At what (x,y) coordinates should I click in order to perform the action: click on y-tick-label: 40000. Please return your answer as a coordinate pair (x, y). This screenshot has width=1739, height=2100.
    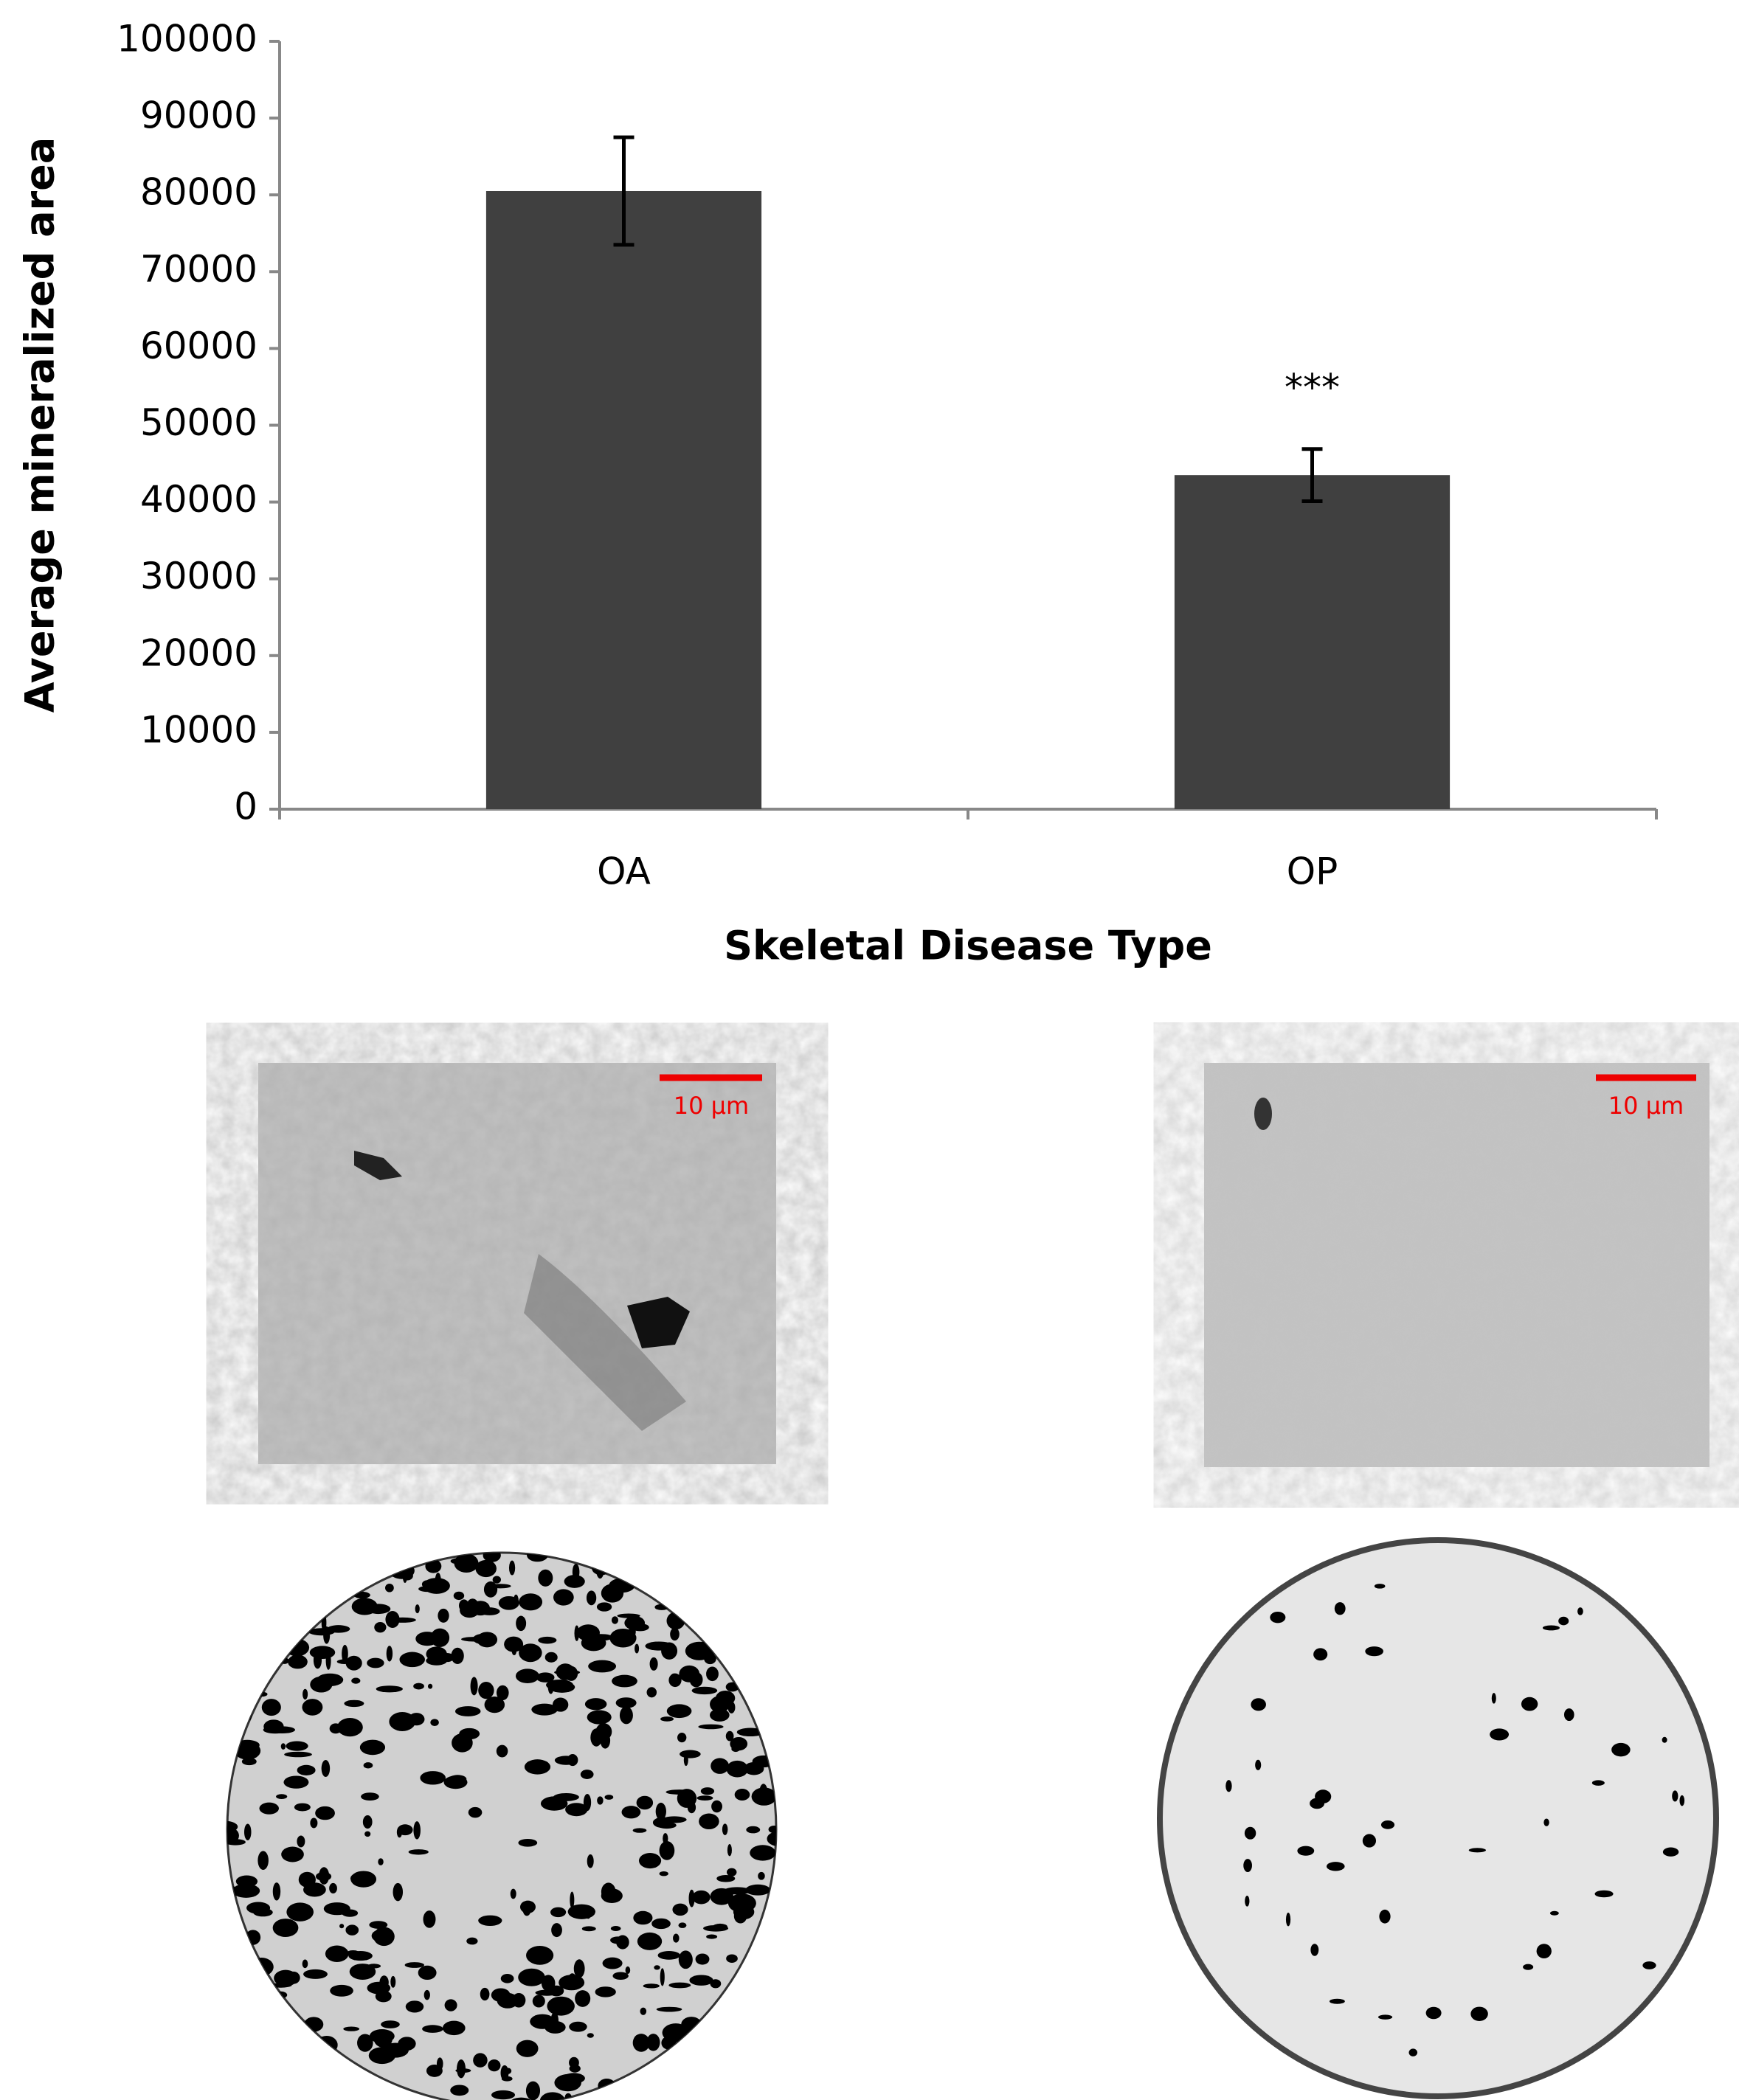
    Looking at the image, I should click on (198, 499).